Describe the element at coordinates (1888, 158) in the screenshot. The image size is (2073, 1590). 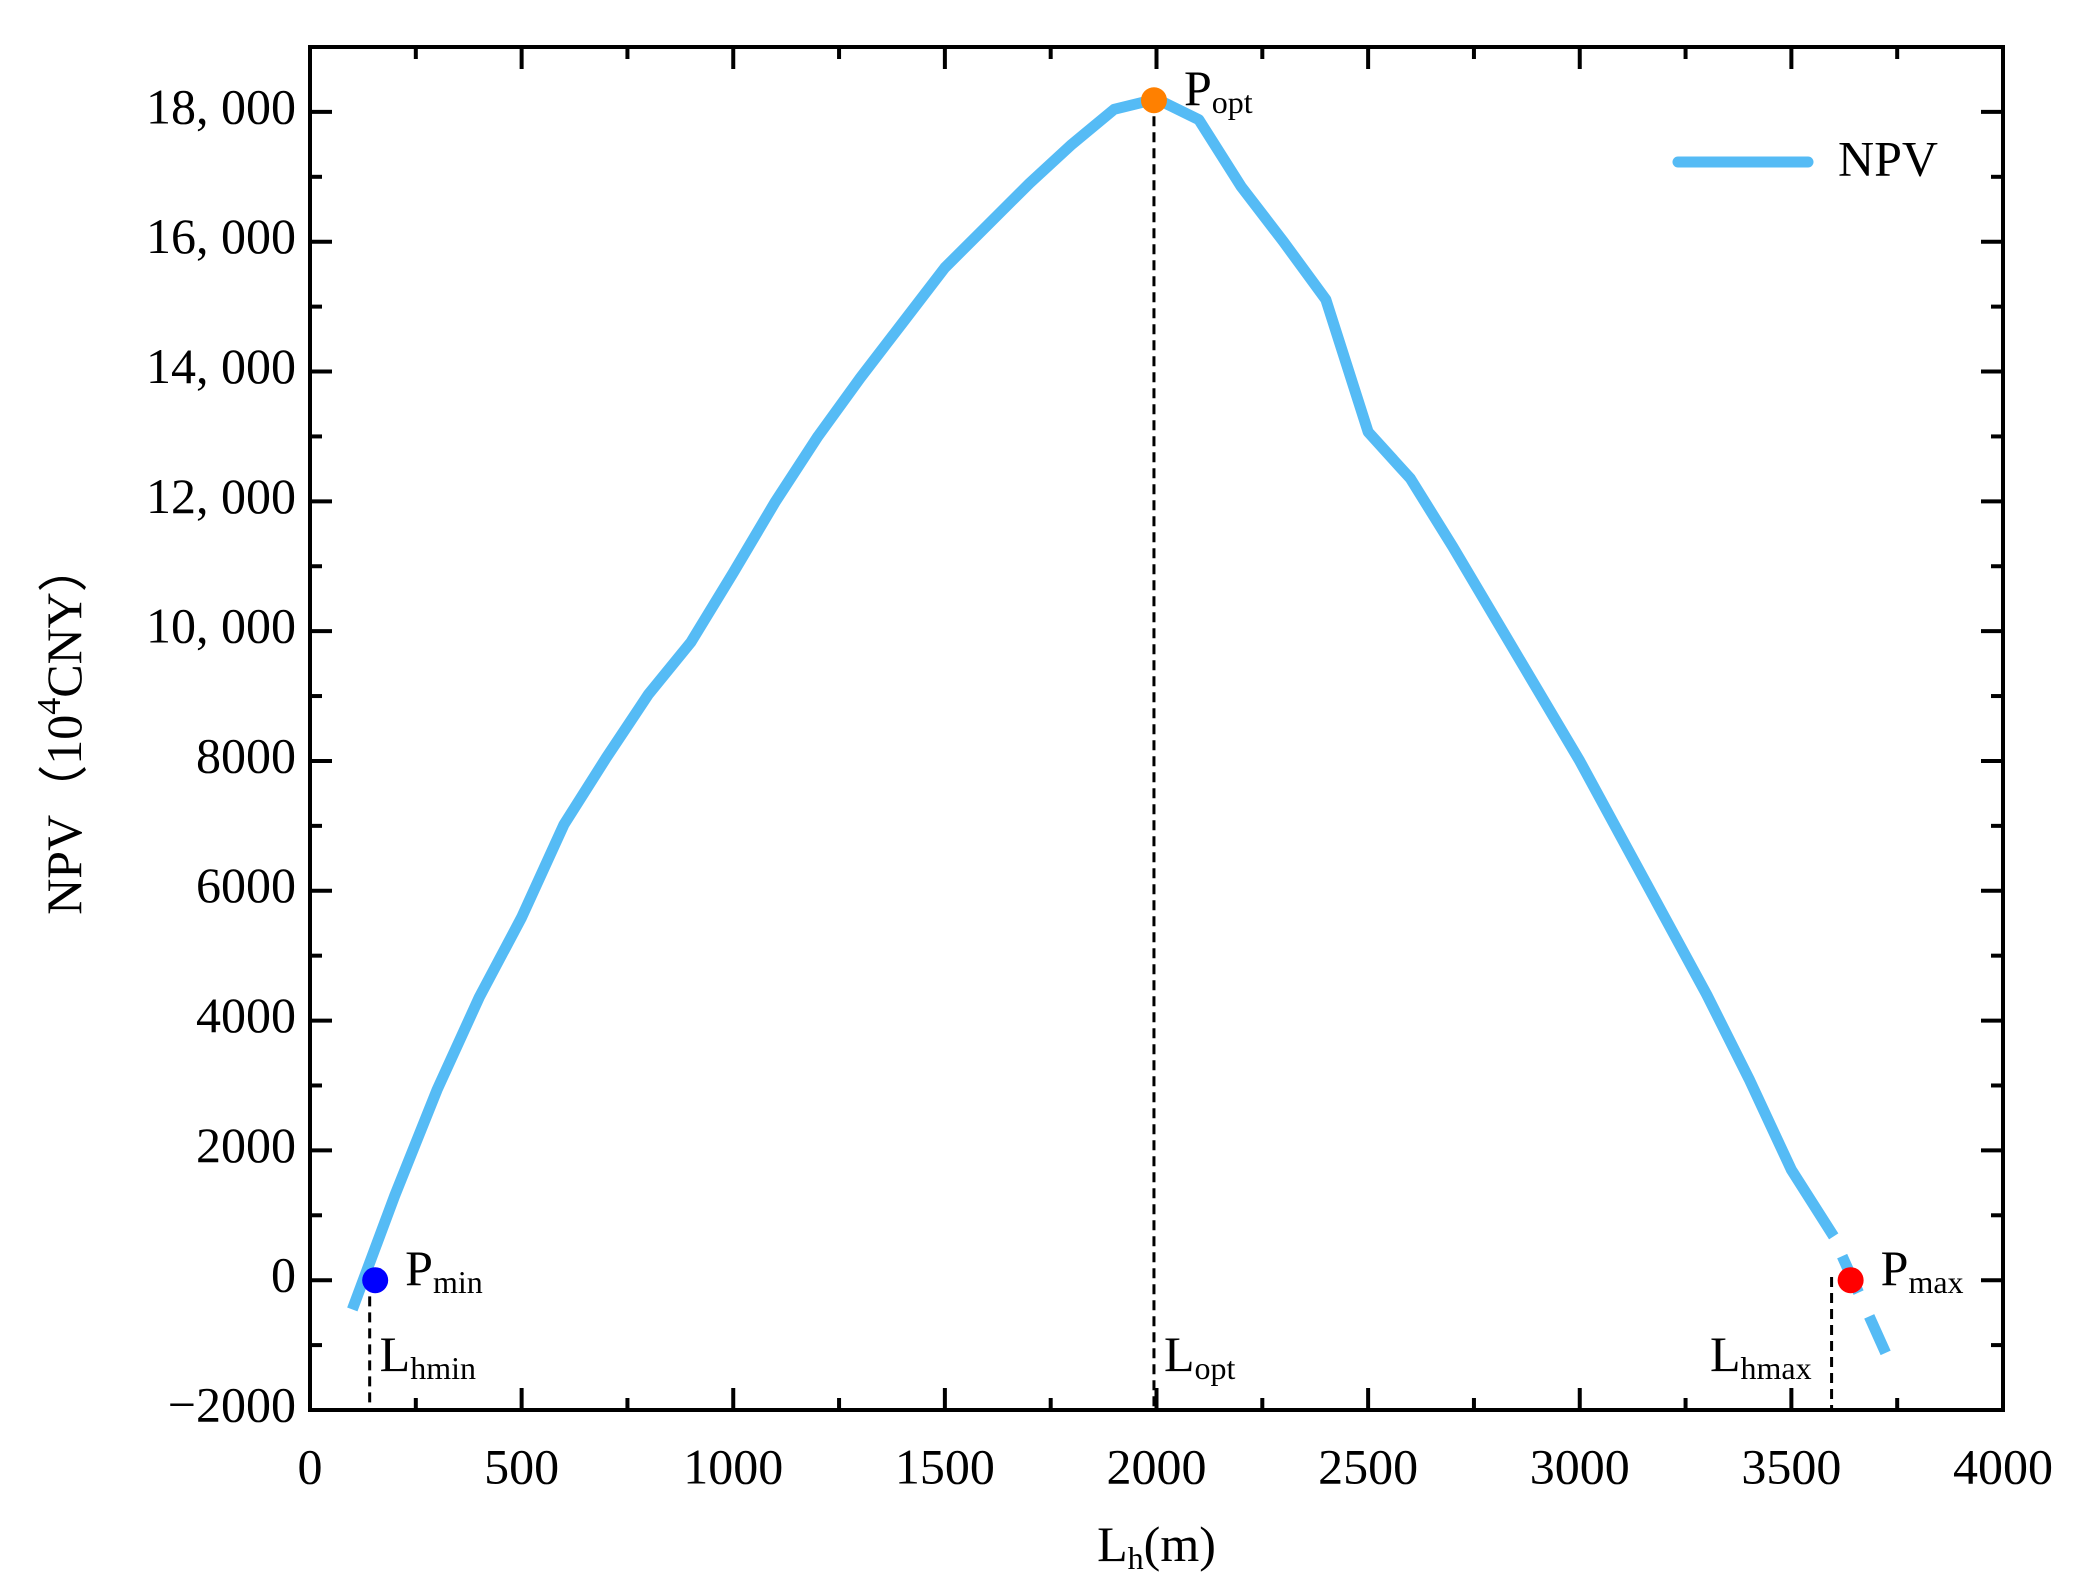
I see `legend-label: NPV` at that location.